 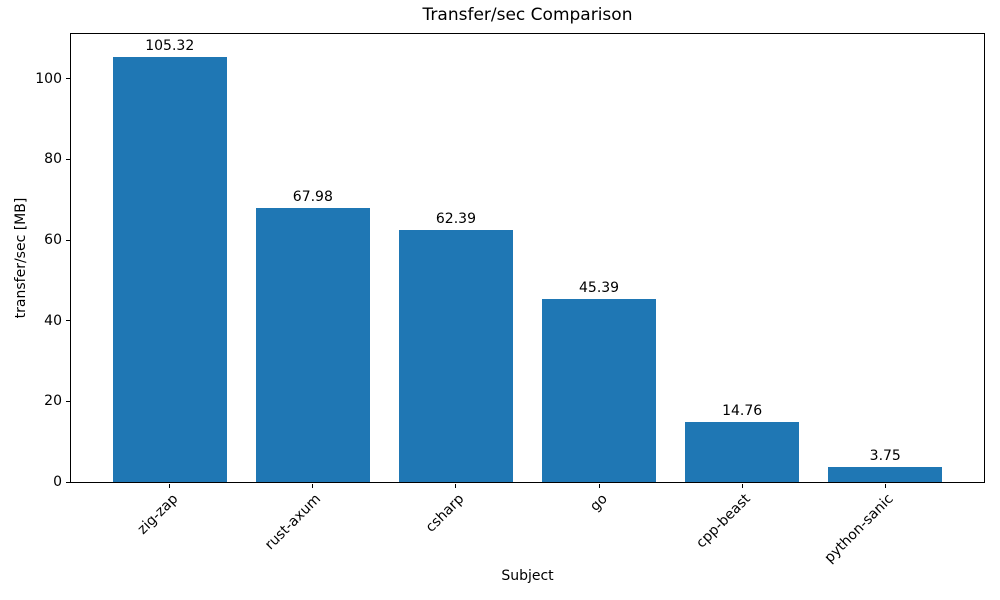 I want to click on bar-python-sanic, so click(x=885, y=474).